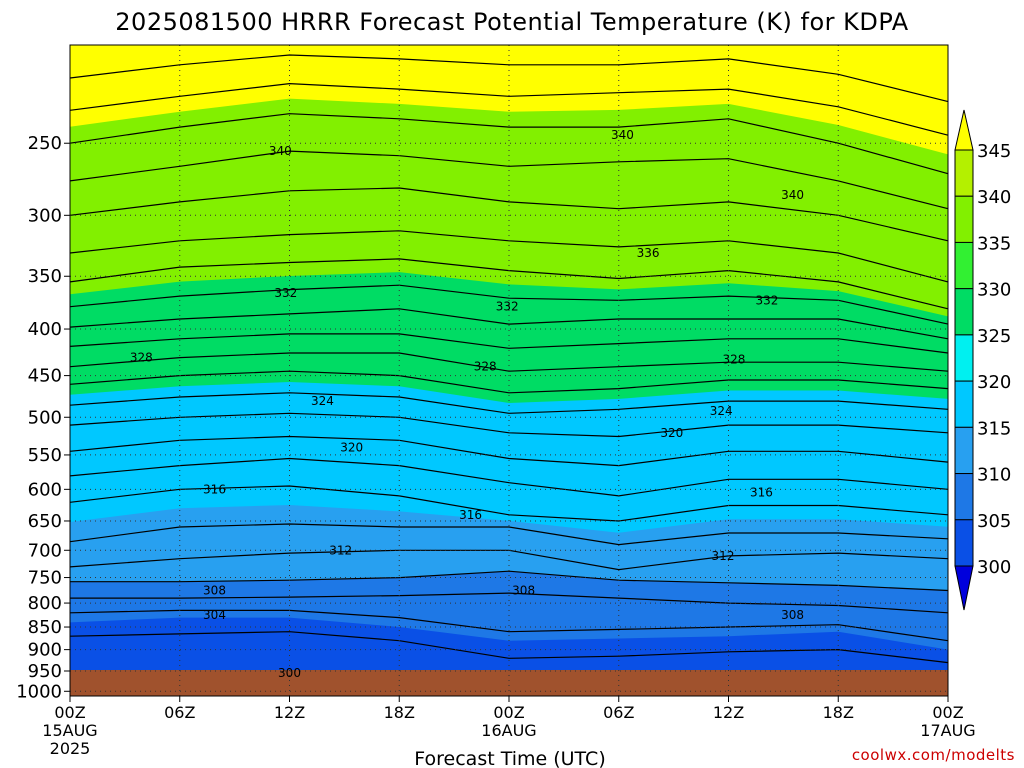 This screenshot has width=1024, height=768. I want to click on contour-label: 304, so click(214, 615).